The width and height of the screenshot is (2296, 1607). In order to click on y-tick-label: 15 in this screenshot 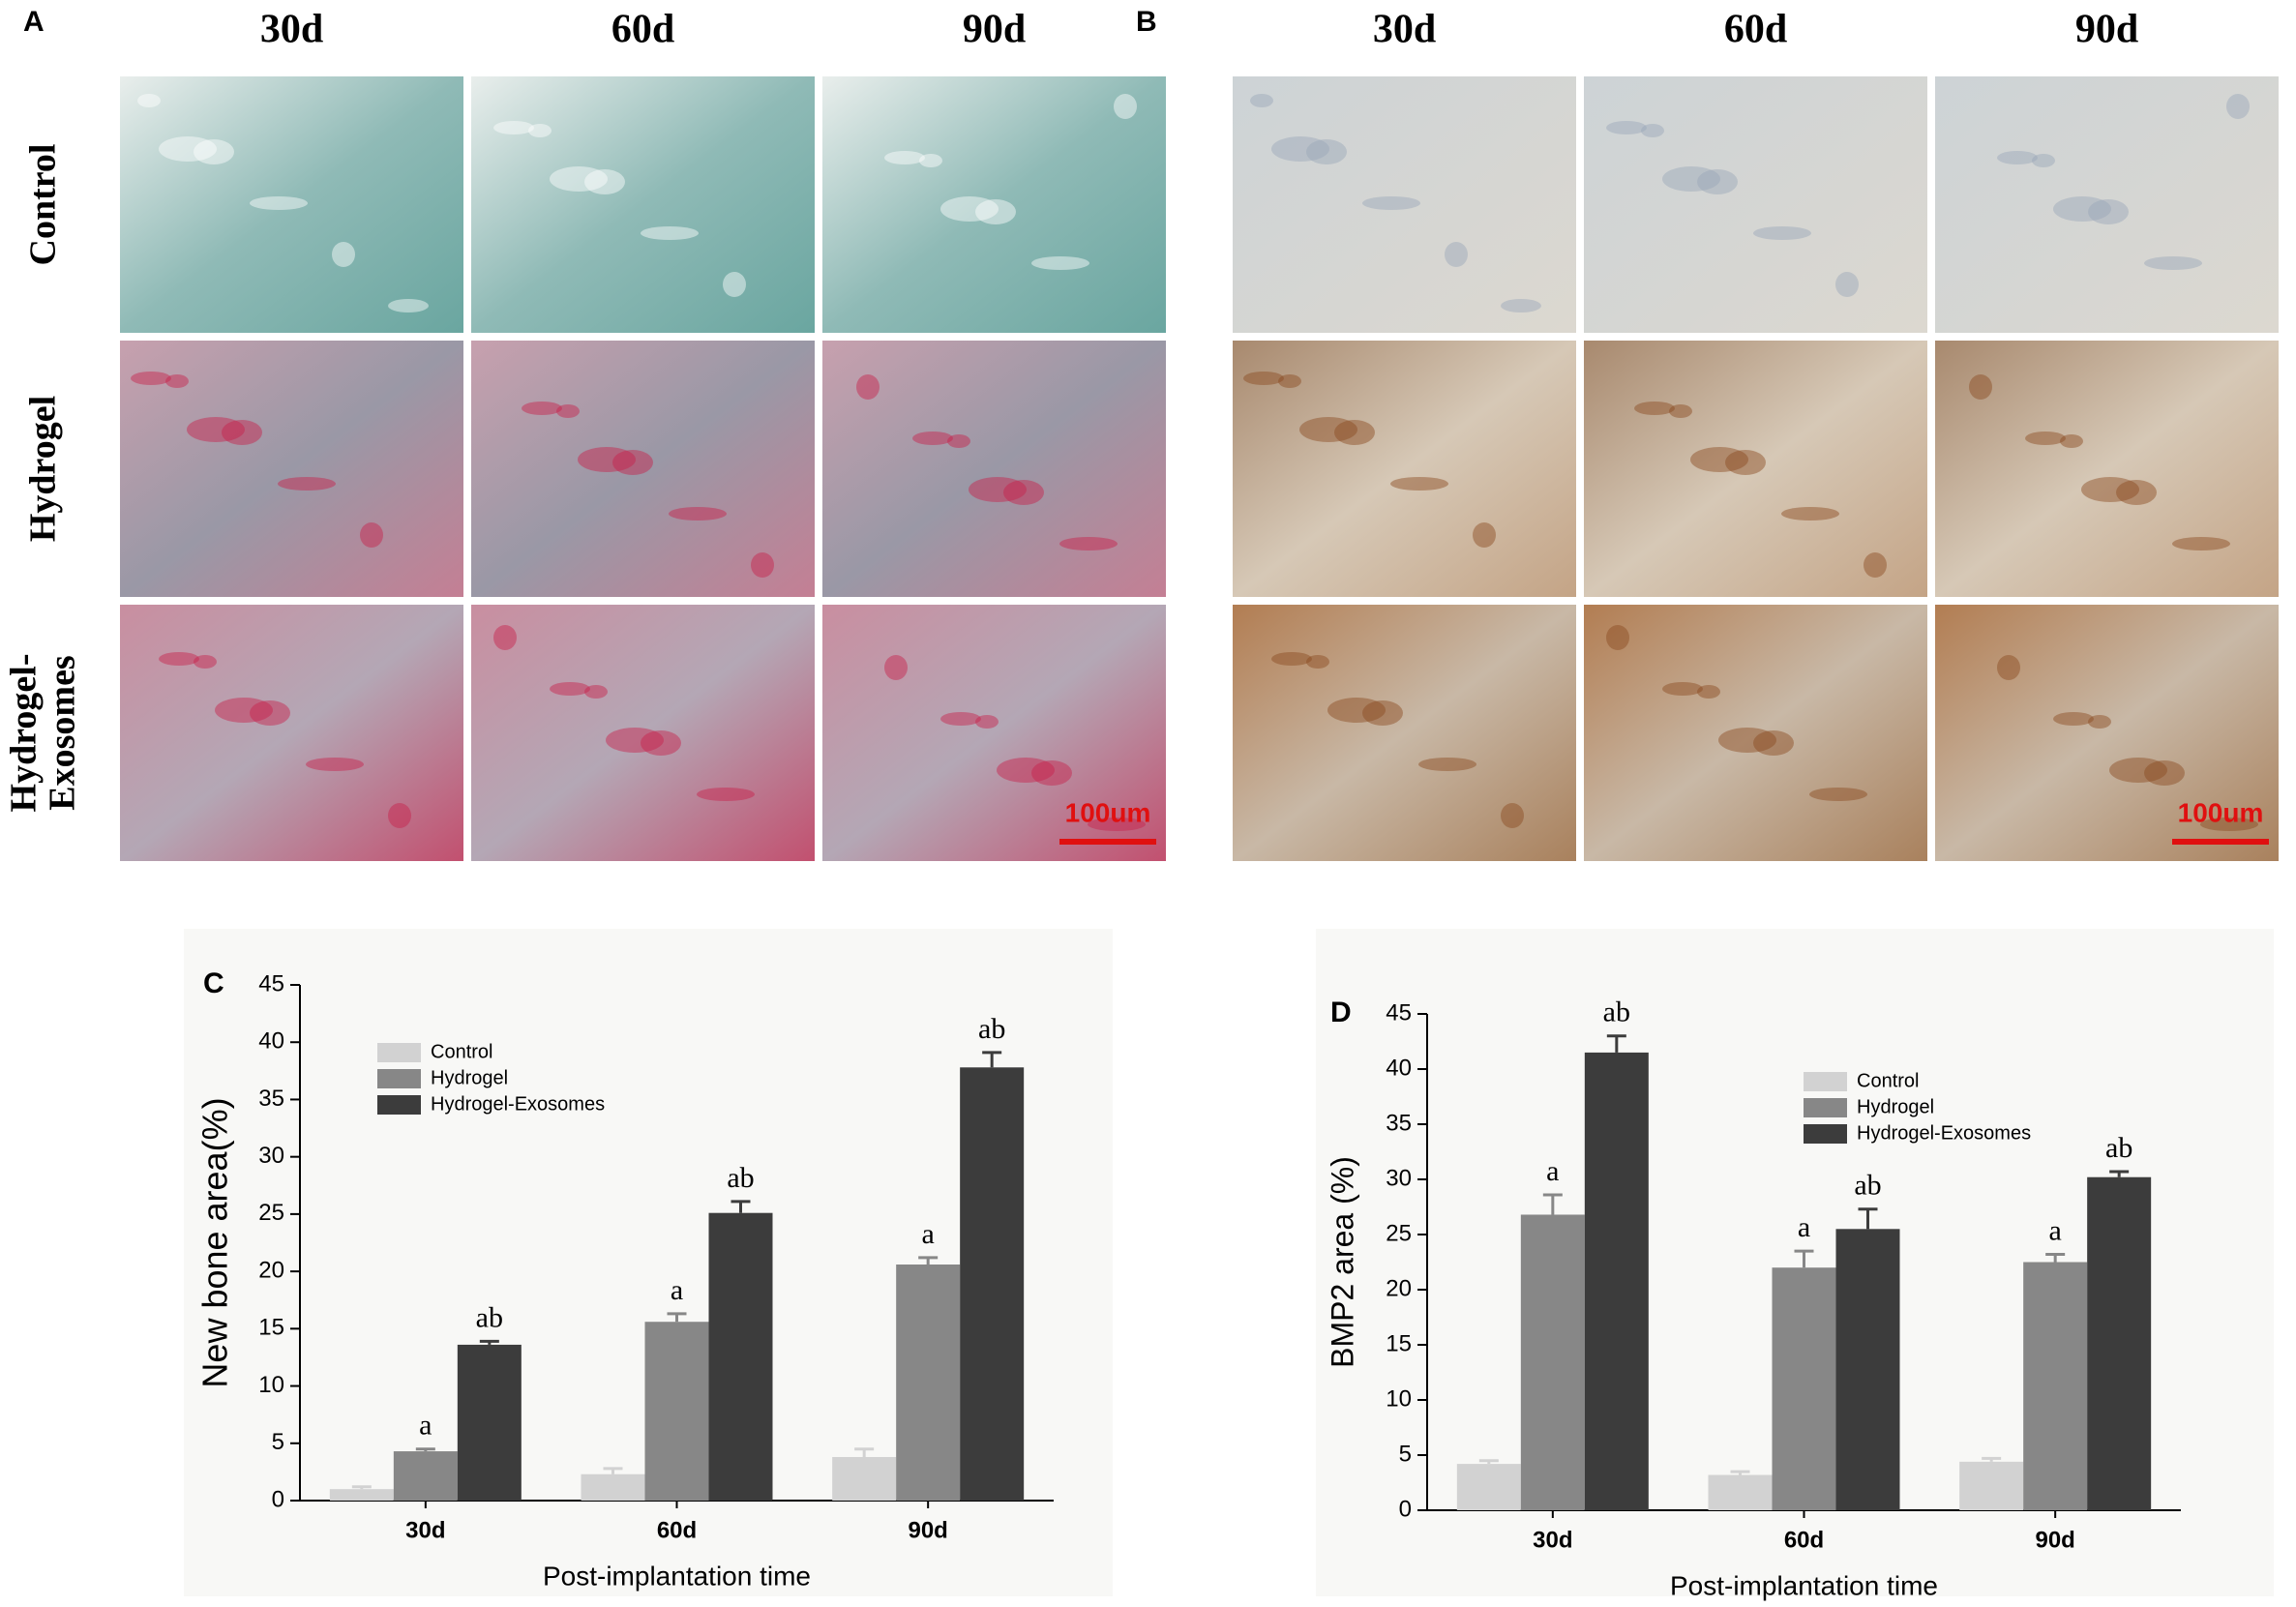, I will do `click(271, 1328)`.